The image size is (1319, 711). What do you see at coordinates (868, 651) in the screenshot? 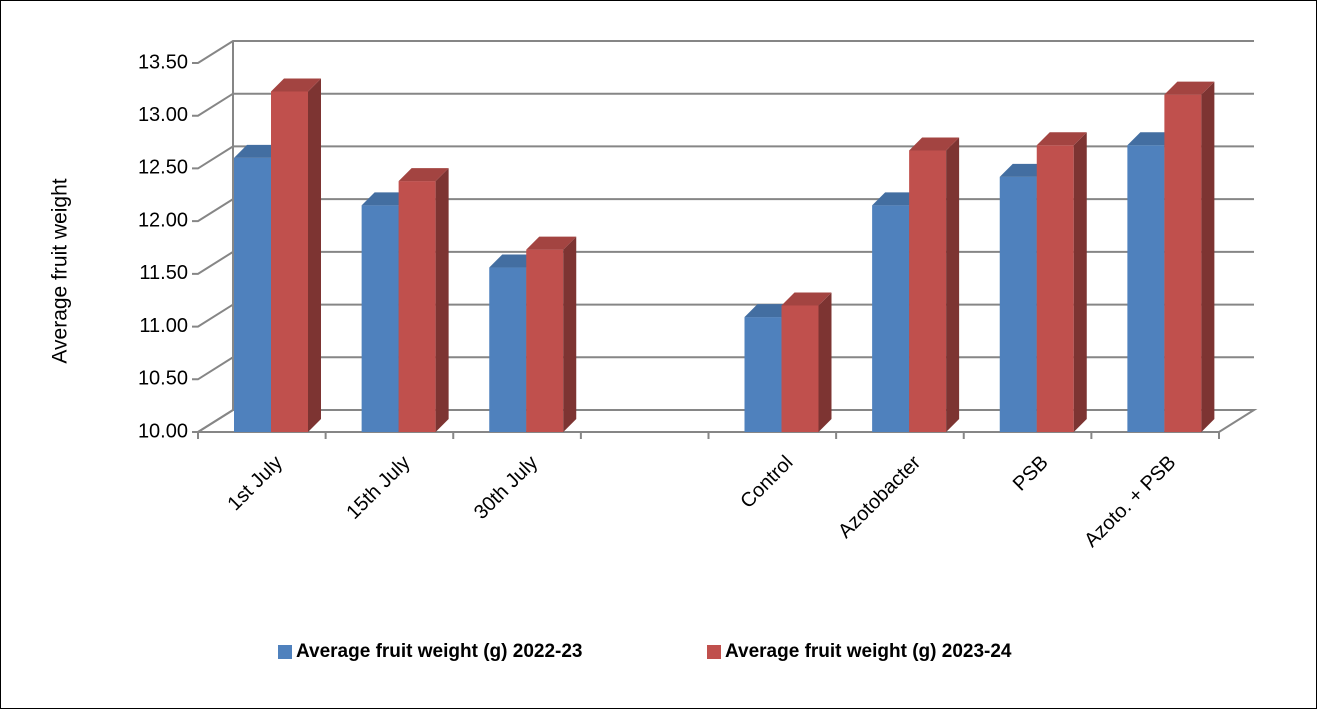
I see `legend-label: Average fruit weight (g) 2023-24` at bounding box center [868, 651].